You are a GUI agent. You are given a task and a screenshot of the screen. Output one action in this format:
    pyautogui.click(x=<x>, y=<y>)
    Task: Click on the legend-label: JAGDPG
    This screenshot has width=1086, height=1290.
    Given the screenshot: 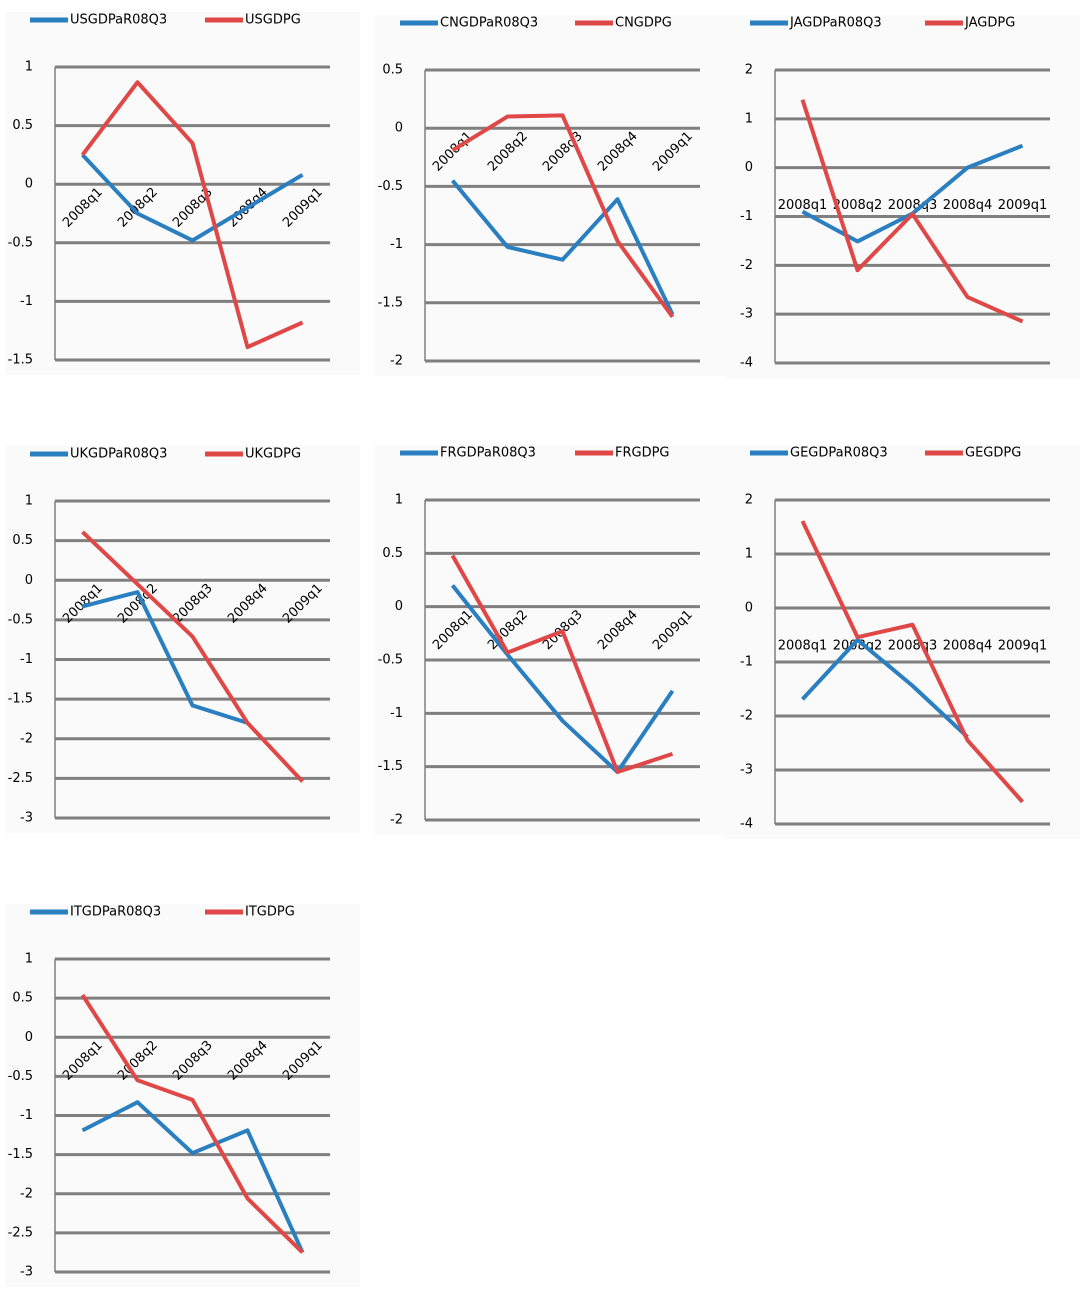 What is the action you would take?
    pyautogui.click(x=989, y=23)
    